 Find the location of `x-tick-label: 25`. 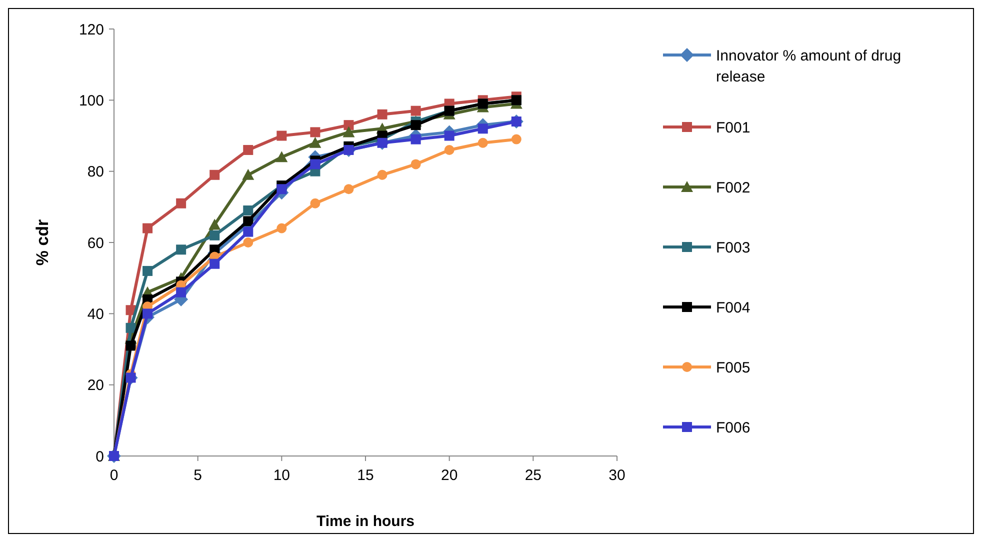

x-tick-label: 25 is located at coordinates (533, 475).